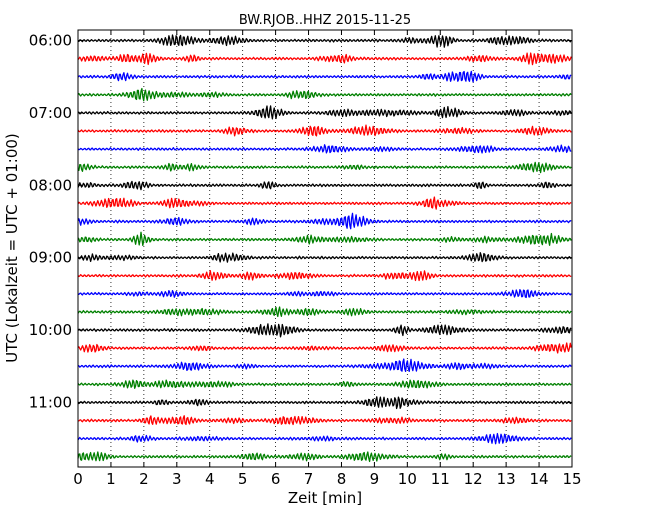 Image resolution: width=650 pixels, height=524 pixels. What do you see at coordinates (407, 479) in the screenshot?
I see `x-tick-label: 10` at bounding box center [407, 479].